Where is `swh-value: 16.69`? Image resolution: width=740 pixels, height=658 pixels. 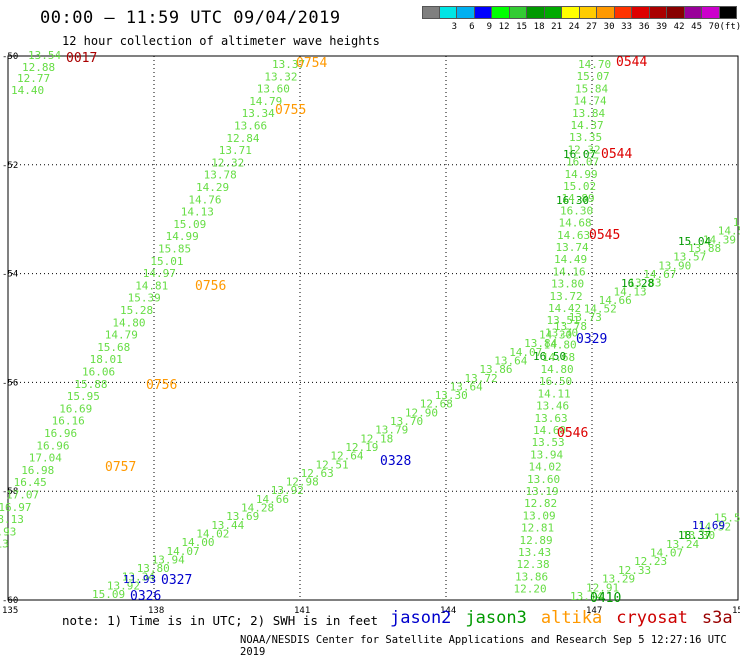
swh-value: 16.69 is located at coordinates (75, 408).